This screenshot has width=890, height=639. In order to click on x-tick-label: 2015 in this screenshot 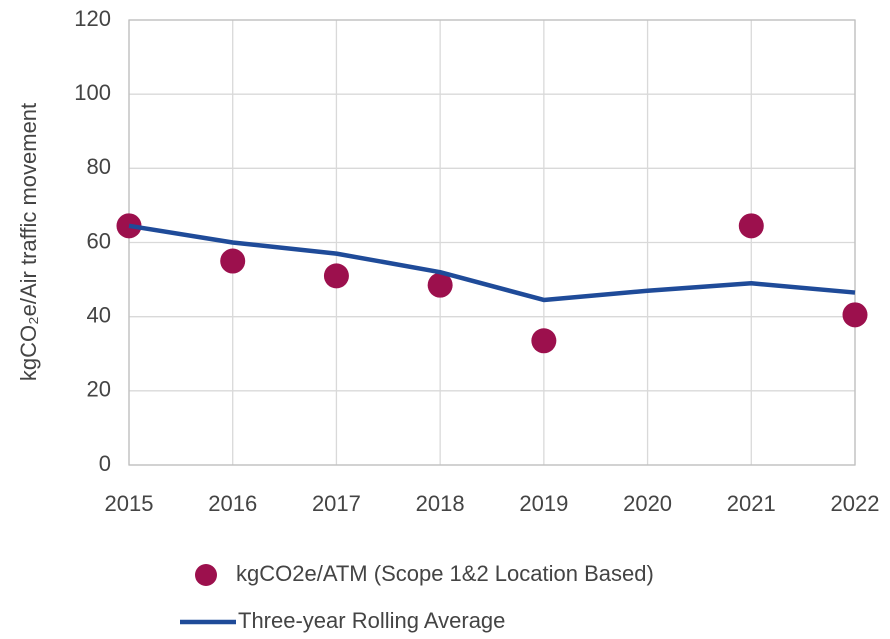, I will do `click(129, 503)`.